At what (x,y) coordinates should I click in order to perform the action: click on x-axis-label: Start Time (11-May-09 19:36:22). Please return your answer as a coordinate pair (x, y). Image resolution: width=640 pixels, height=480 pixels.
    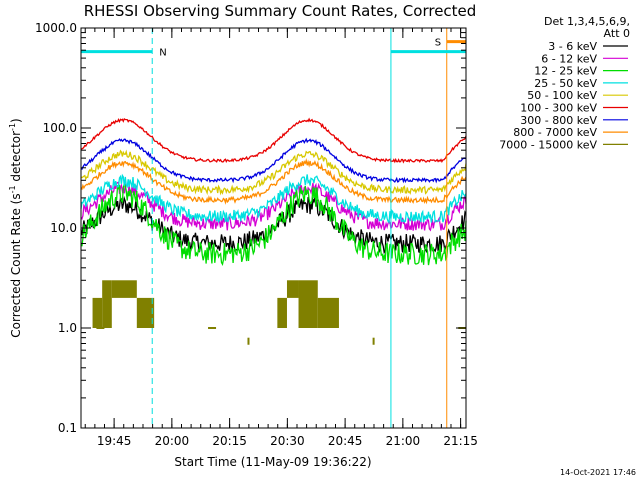
    Looking at the image, I should click on (272, 462).